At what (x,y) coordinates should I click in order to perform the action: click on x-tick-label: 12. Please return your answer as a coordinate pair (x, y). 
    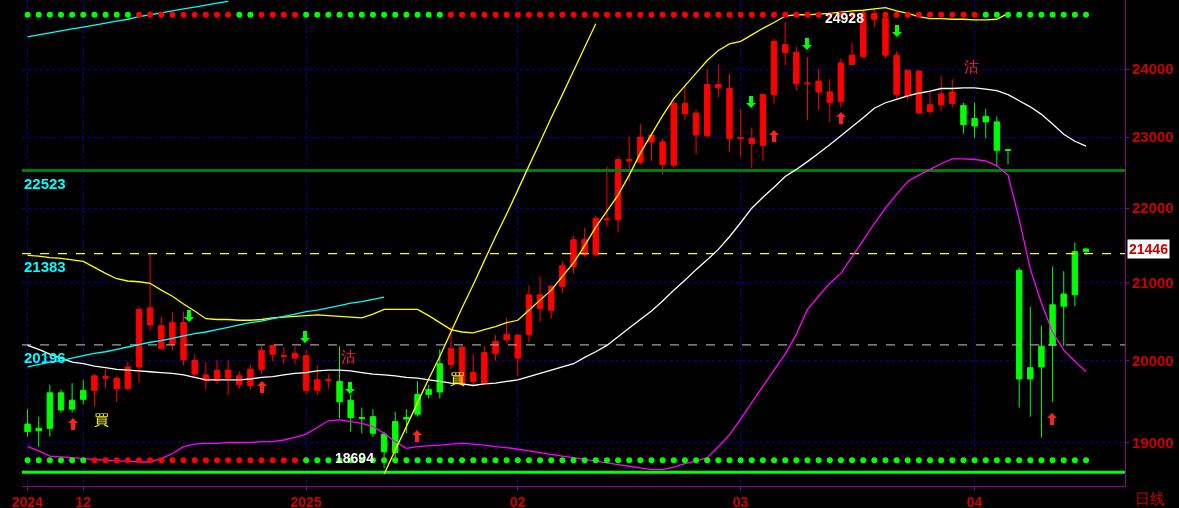
    Looking at the image, I should click on (83, 500).